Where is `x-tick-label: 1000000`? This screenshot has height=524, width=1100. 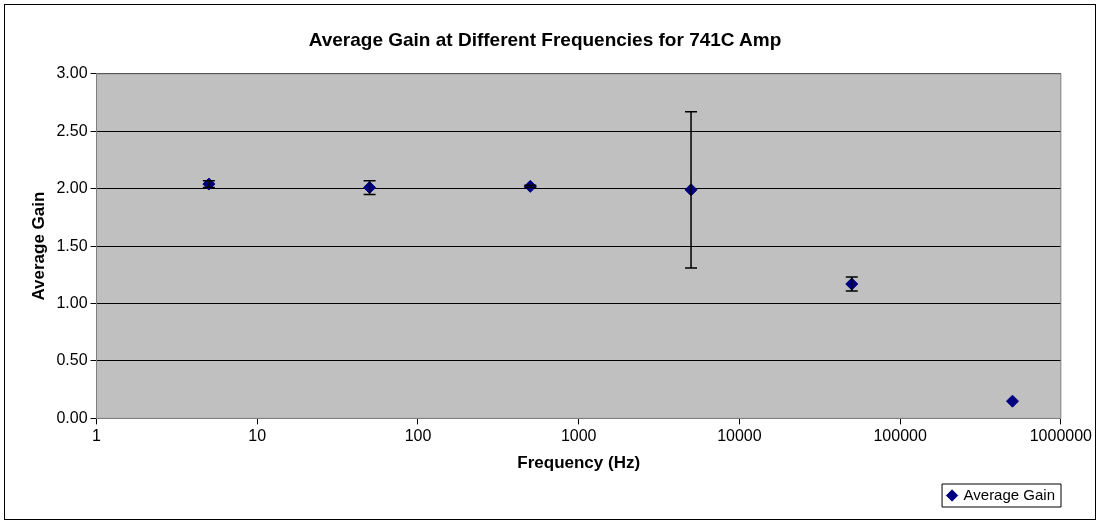
x-tick-label: 1000000 is located at coordinates (1061, 436).